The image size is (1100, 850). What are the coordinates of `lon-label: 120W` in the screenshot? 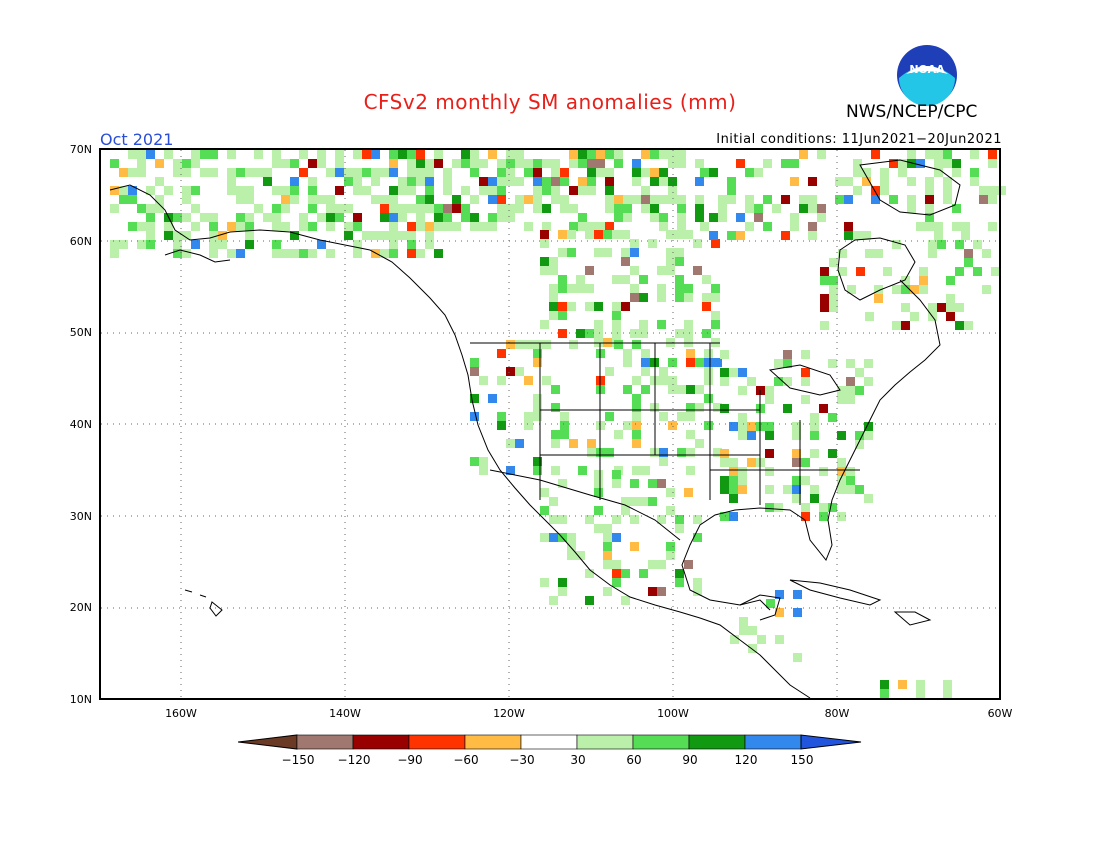 It's located at (509, 713).